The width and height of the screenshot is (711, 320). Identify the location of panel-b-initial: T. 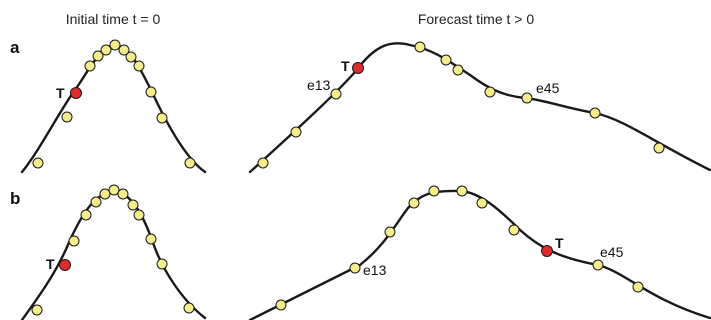
(113, 252).